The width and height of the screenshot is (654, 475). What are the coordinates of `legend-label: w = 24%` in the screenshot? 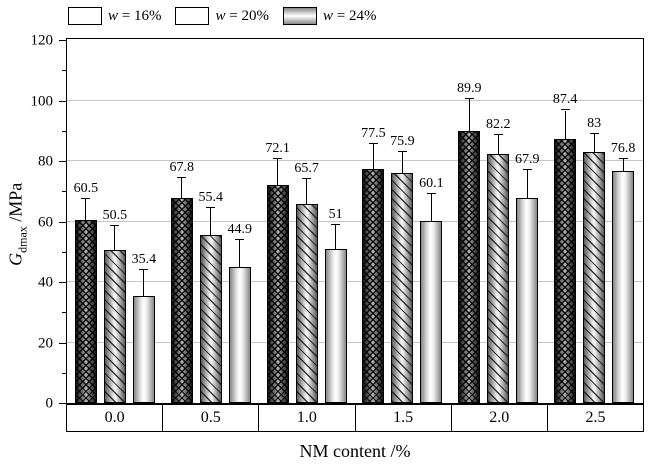 It's located at (349, 16).